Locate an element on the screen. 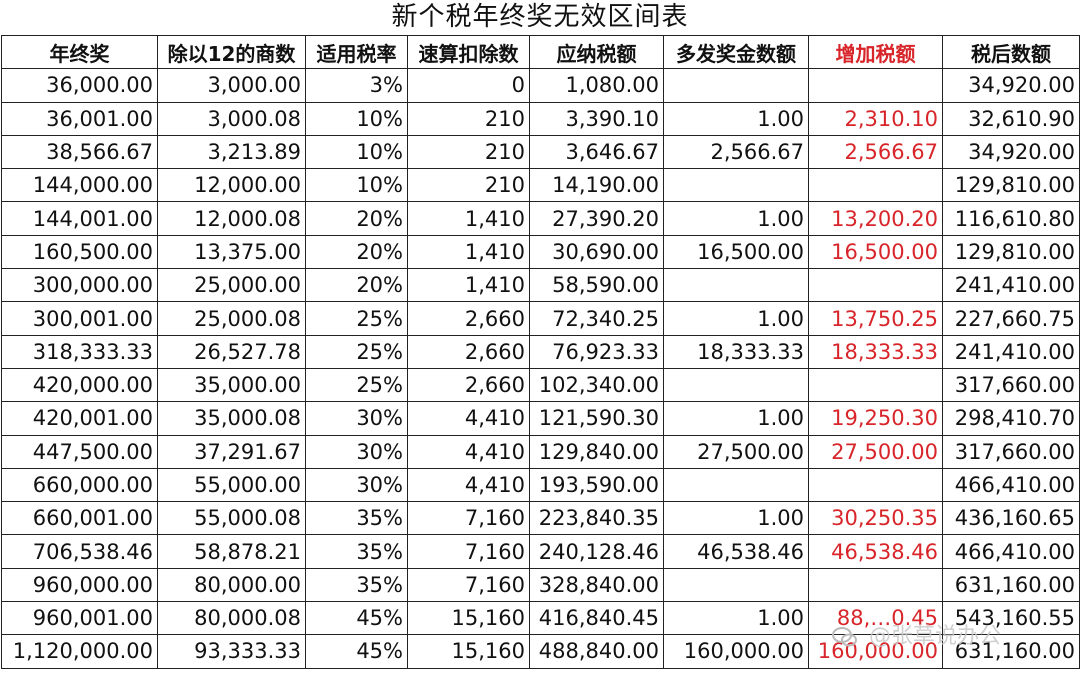 This screenshot has width=1080, height=682. table-cell: 14,190.00 is located at coordinates (596, 185).